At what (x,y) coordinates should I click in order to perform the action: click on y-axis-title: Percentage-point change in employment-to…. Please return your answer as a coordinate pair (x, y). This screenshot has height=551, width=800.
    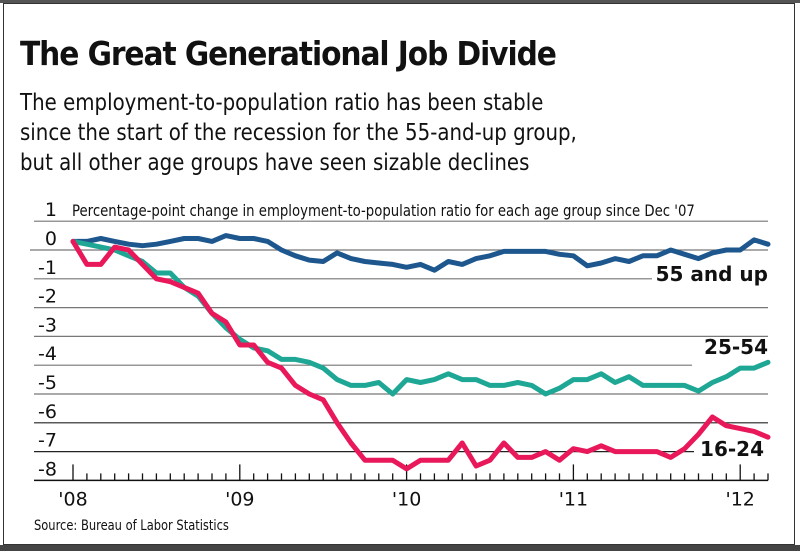
    Looking at the image, I should click on (383, 211).